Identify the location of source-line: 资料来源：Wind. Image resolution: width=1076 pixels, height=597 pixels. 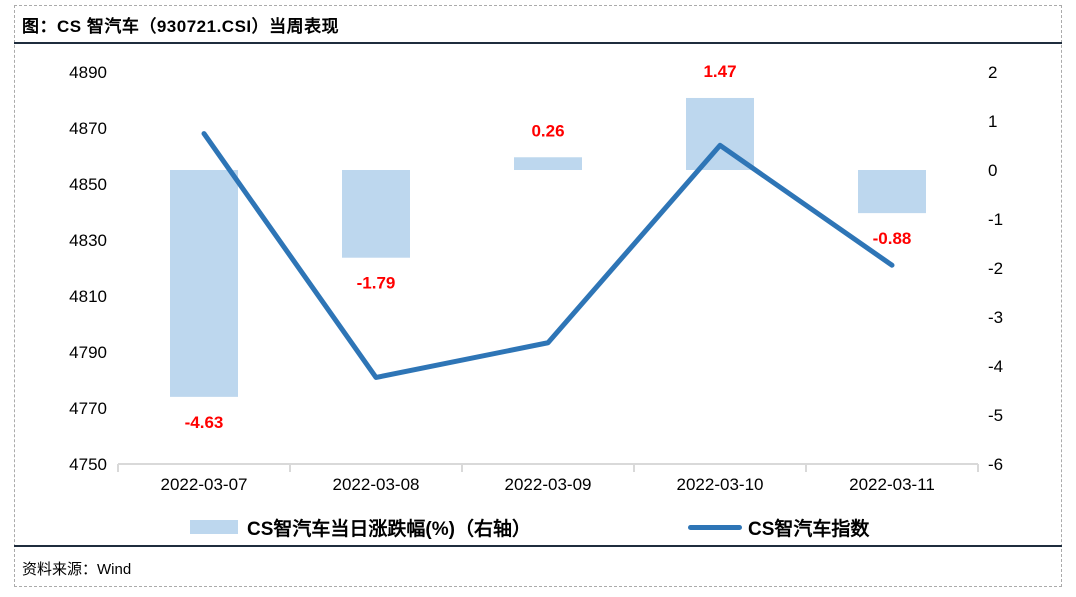
(76, 568).